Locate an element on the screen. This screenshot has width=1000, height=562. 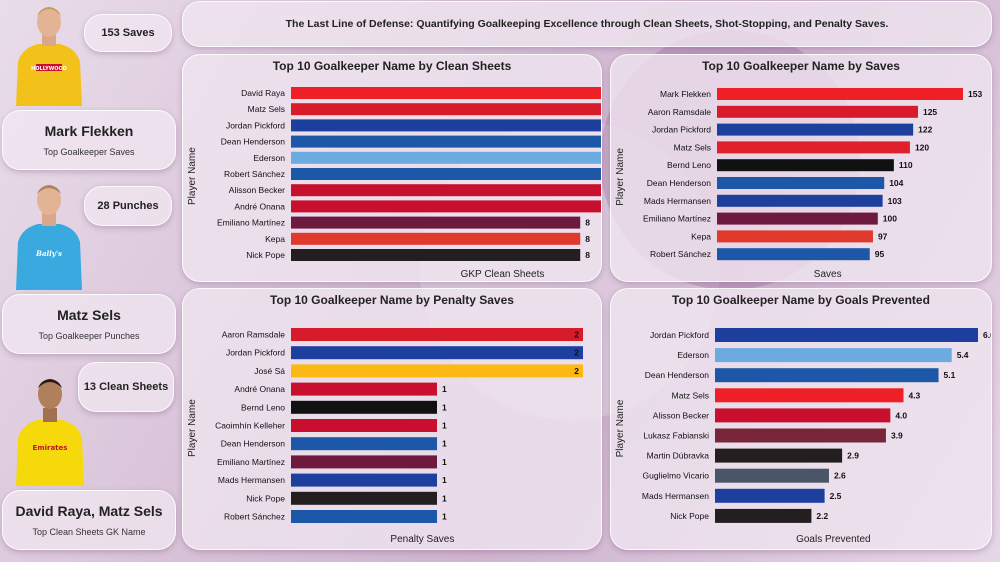
kpi-badge-text: 13 Clean Sheets is located at coordinates (126, 387).